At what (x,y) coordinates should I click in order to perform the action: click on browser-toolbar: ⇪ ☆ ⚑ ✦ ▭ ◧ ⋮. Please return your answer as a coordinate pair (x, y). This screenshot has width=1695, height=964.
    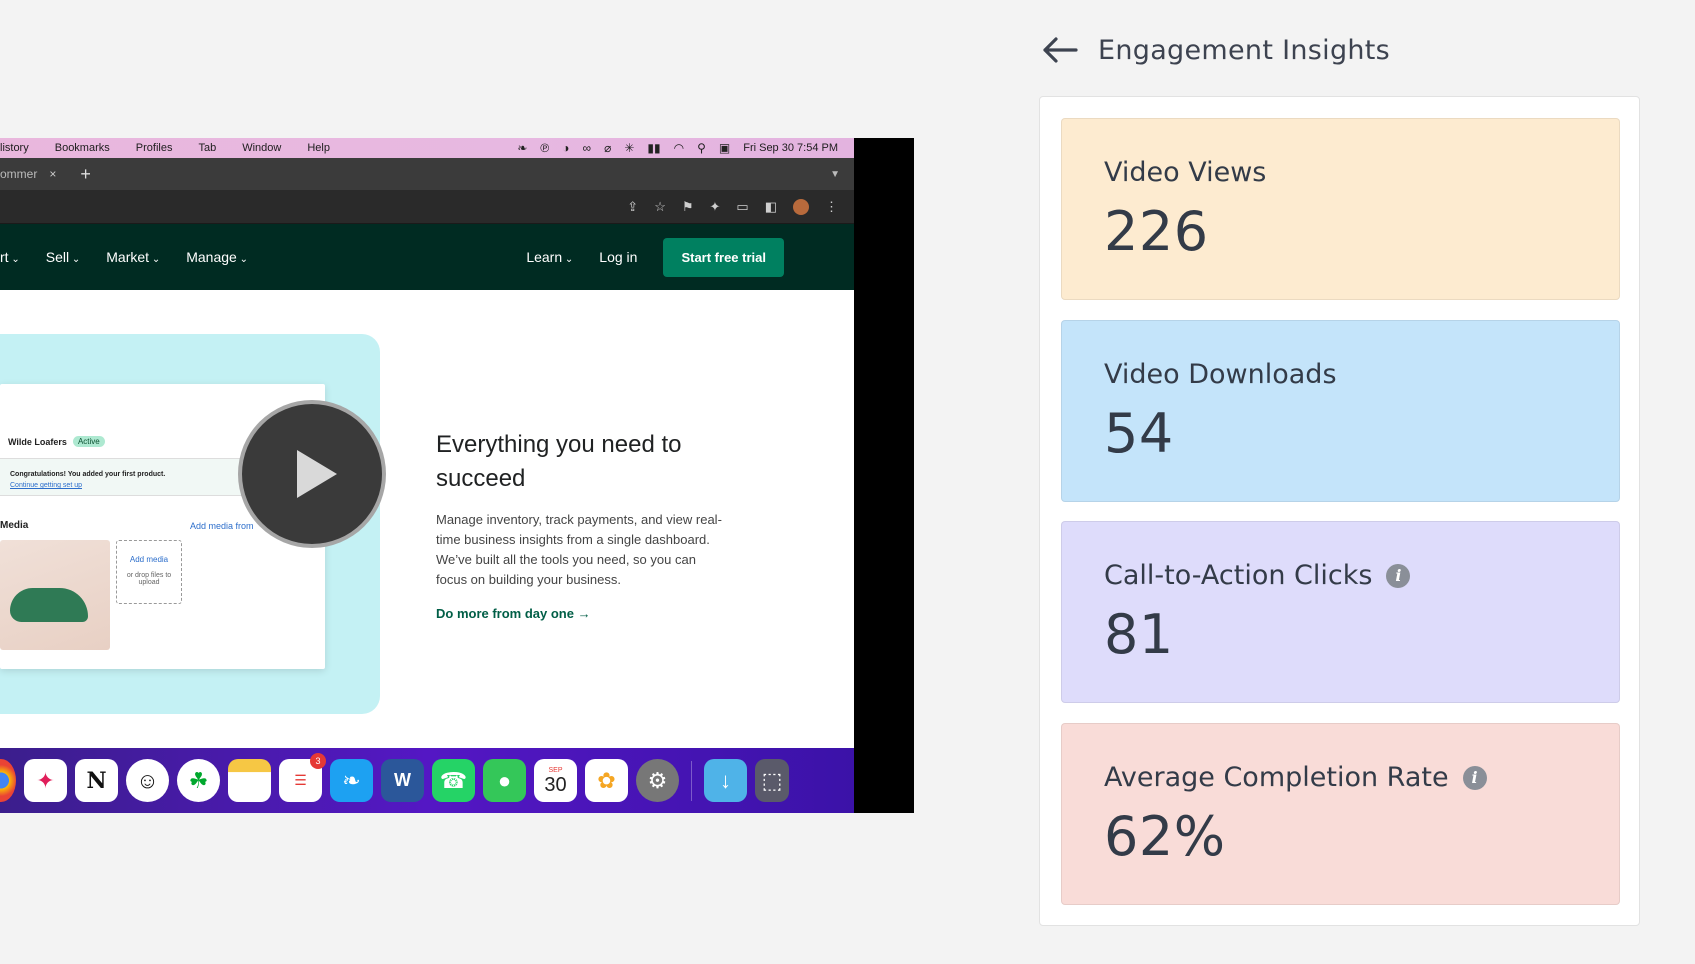
    Looking at the image, I should click on (427, 207).